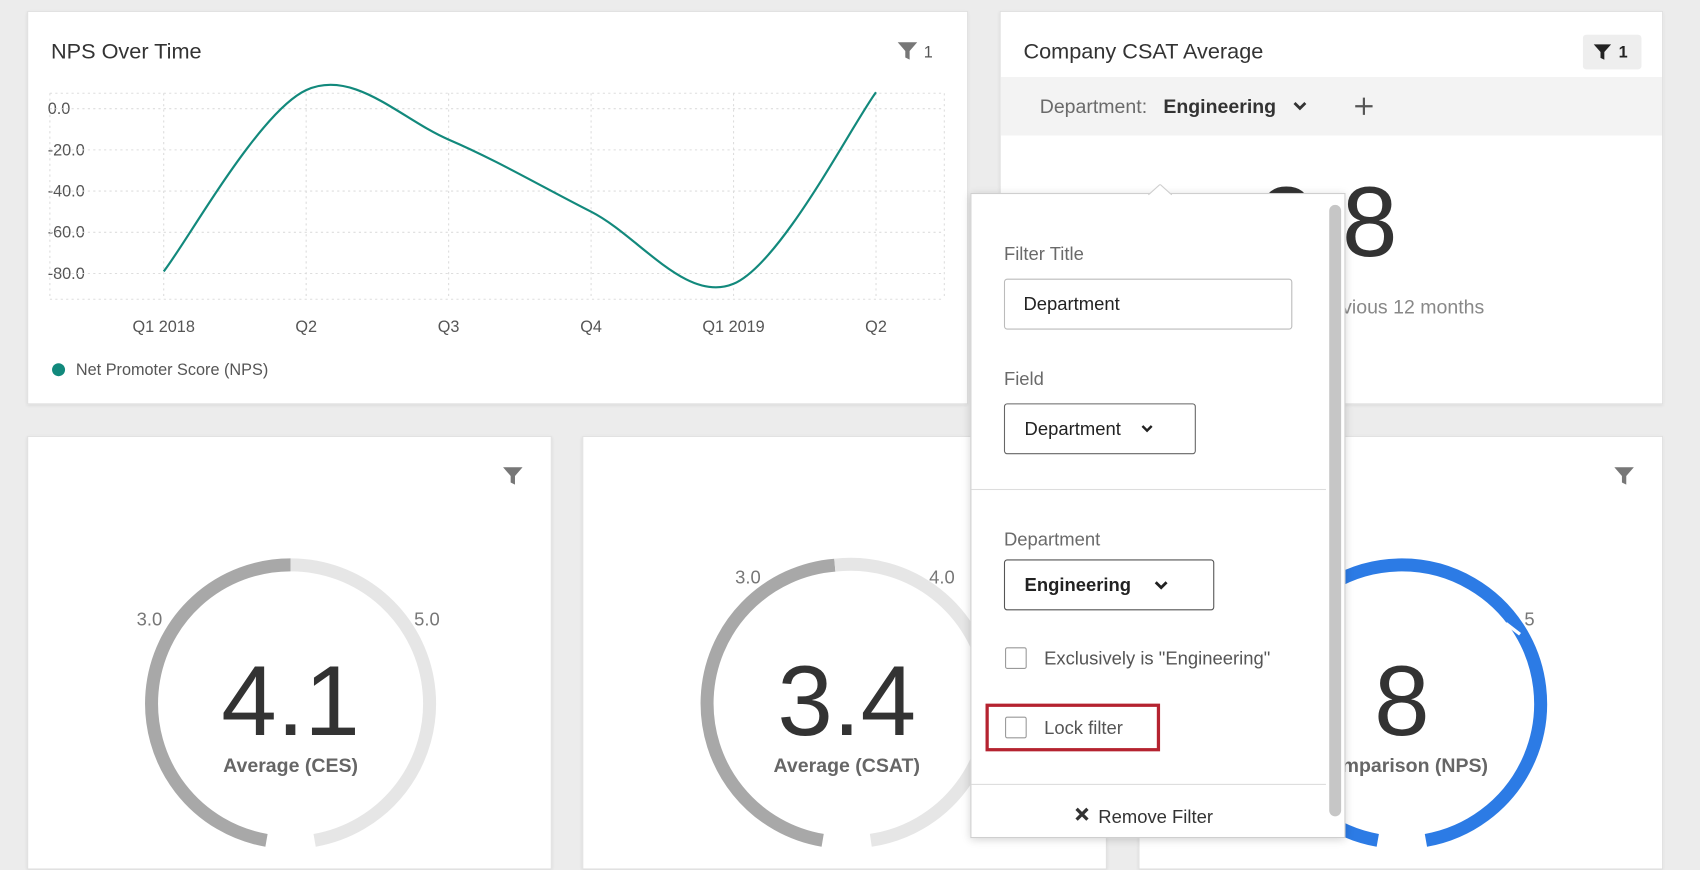 The image size is (1700, 870). Describe the element at coordinates (164, 327) in the screenshot. I see `x-tick-label: Q1 2018` at that location.